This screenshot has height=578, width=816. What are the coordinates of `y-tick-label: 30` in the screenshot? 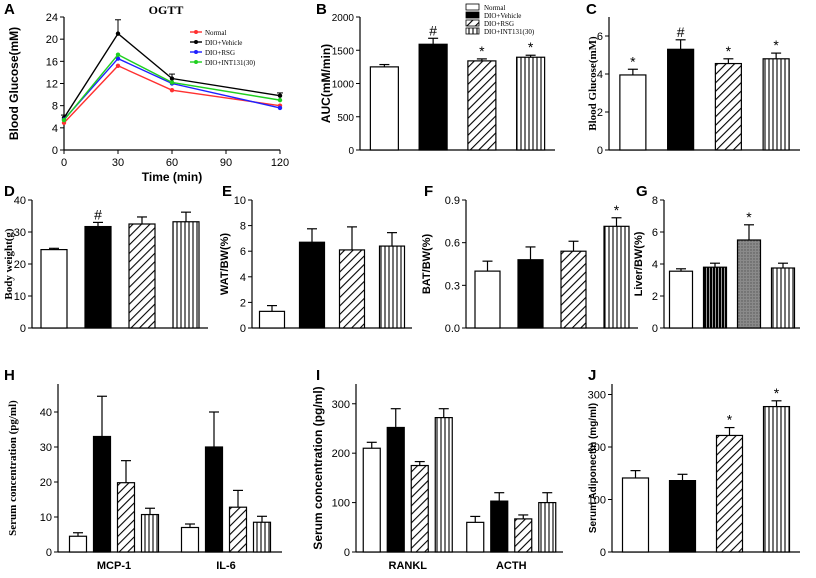 It's located at (20, 233).